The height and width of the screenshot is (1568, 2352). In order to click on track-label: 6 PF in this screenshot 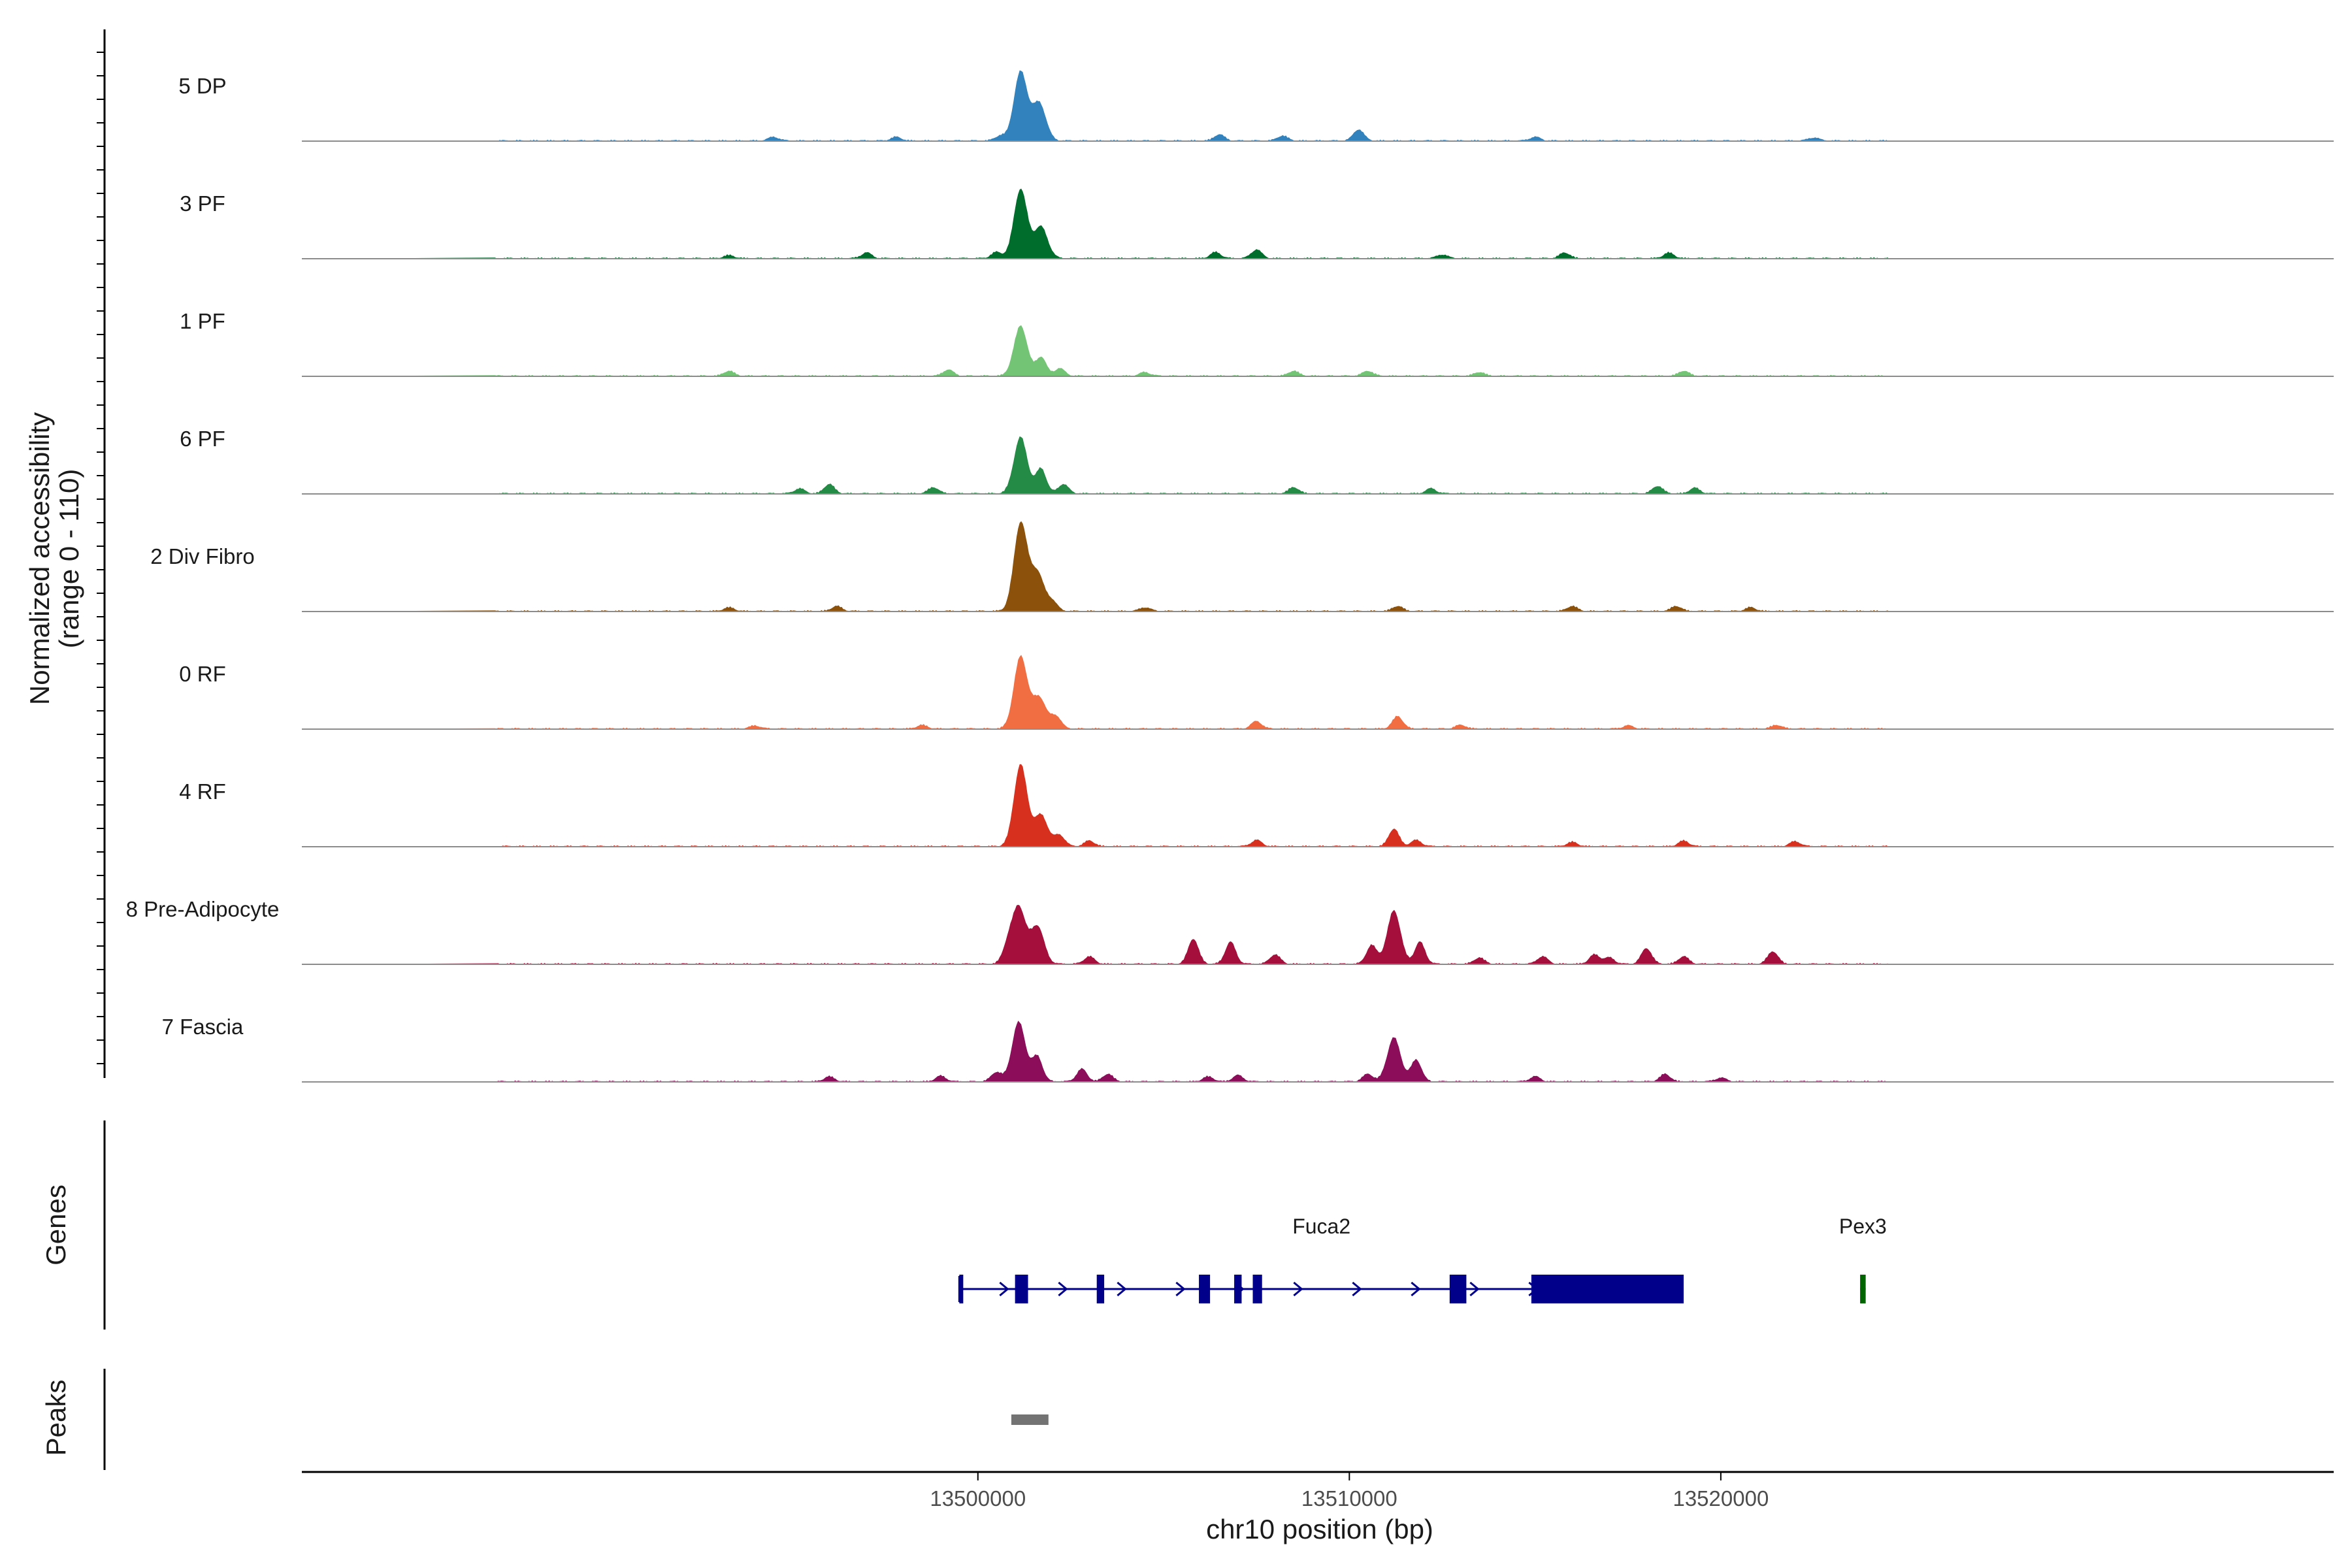, I will do `click(202, 439)`.